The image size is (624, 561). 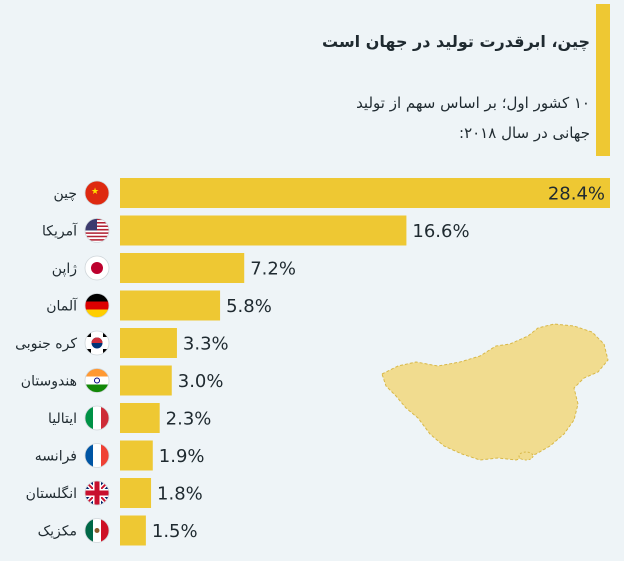 I want to click on bar-row: 1.5% مکزیک, so click(x=118, y=530).